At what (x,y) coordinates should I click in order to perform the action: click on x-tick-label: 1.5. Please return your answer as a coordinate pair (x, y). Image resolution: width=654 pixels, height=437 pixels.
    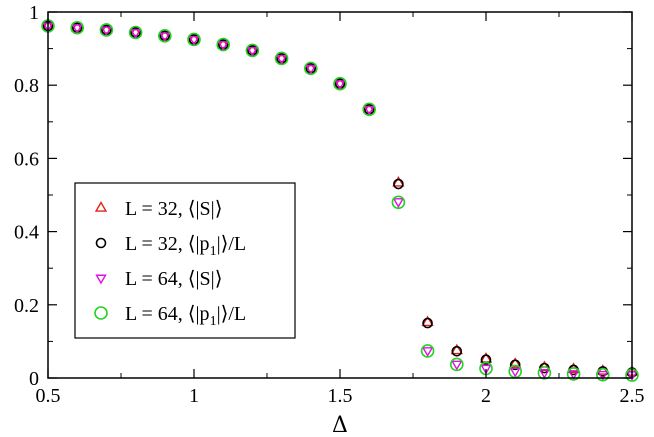
    Looking at the image, I should click on (340, 396).